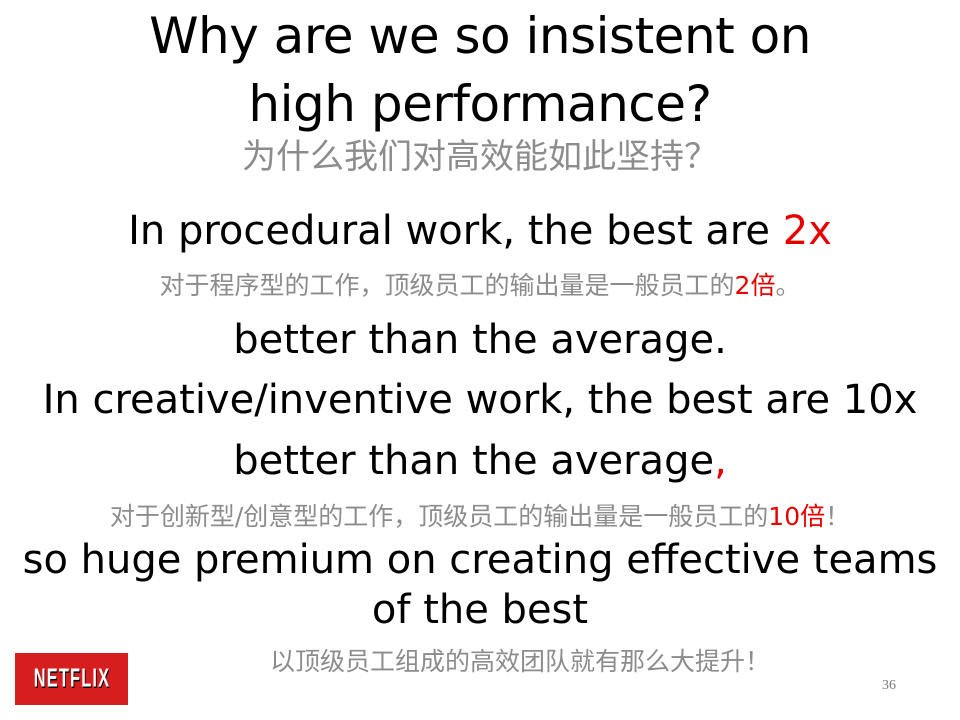 The height and width of the screenshot is (720, 960). Describe the element at coordinates (455, 231) in the screenshot. I see `procedural-work-text: In procedural work, the best are` at that location.